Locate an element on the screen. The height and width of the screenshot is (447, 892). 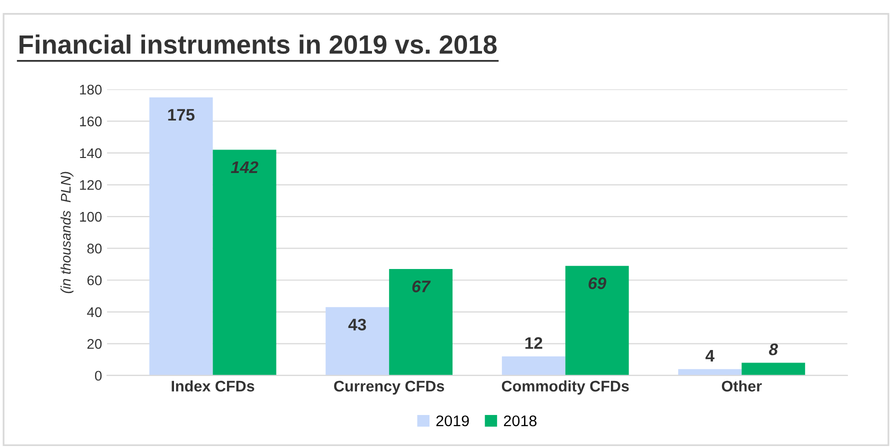
legend-label: 2018 is located at coordinates (520, 420).